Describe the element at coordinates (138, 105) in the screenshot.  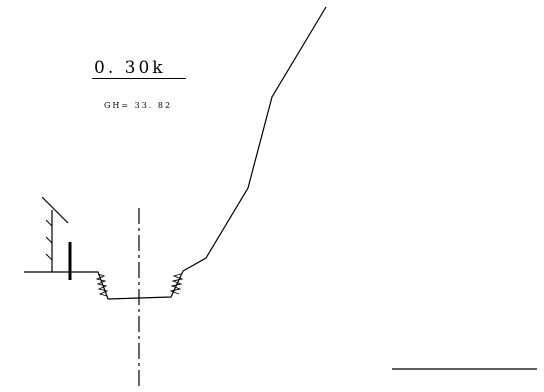
I see `ground-height-label: GH= 33. 82` at that location.